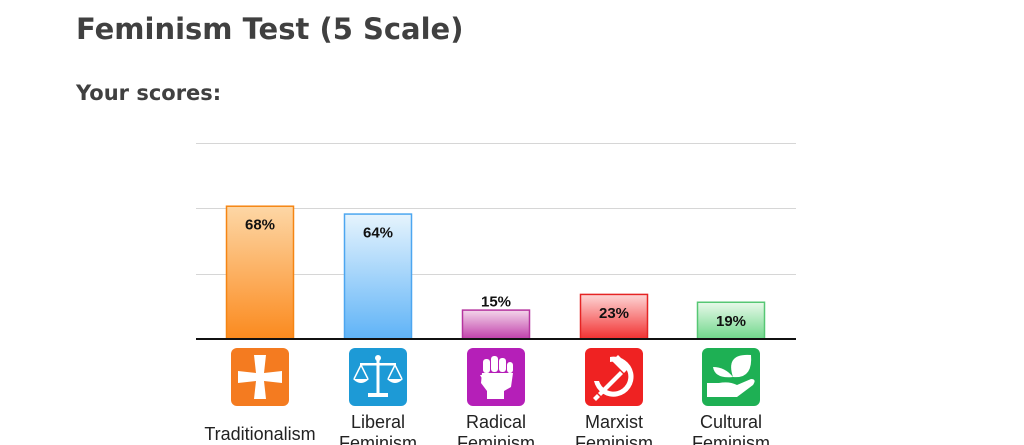 The height and width of the screenshot is (445, 1024). What do you see at coordinates (378, 233) in the screenshot?
I see `bar-value-label: 64%` at bounding box center [378, 233].